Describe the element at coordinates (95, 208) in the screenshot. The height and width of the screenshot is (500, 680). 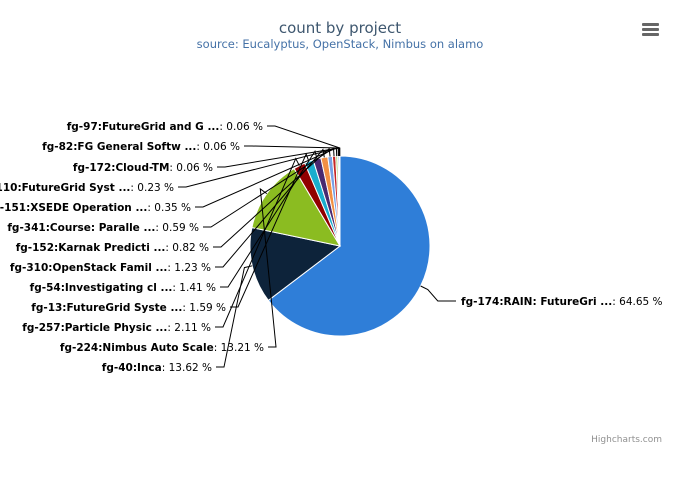
I see `slice-label: fg-151:XSEDE Operation ...: 0.35 %` at that location.